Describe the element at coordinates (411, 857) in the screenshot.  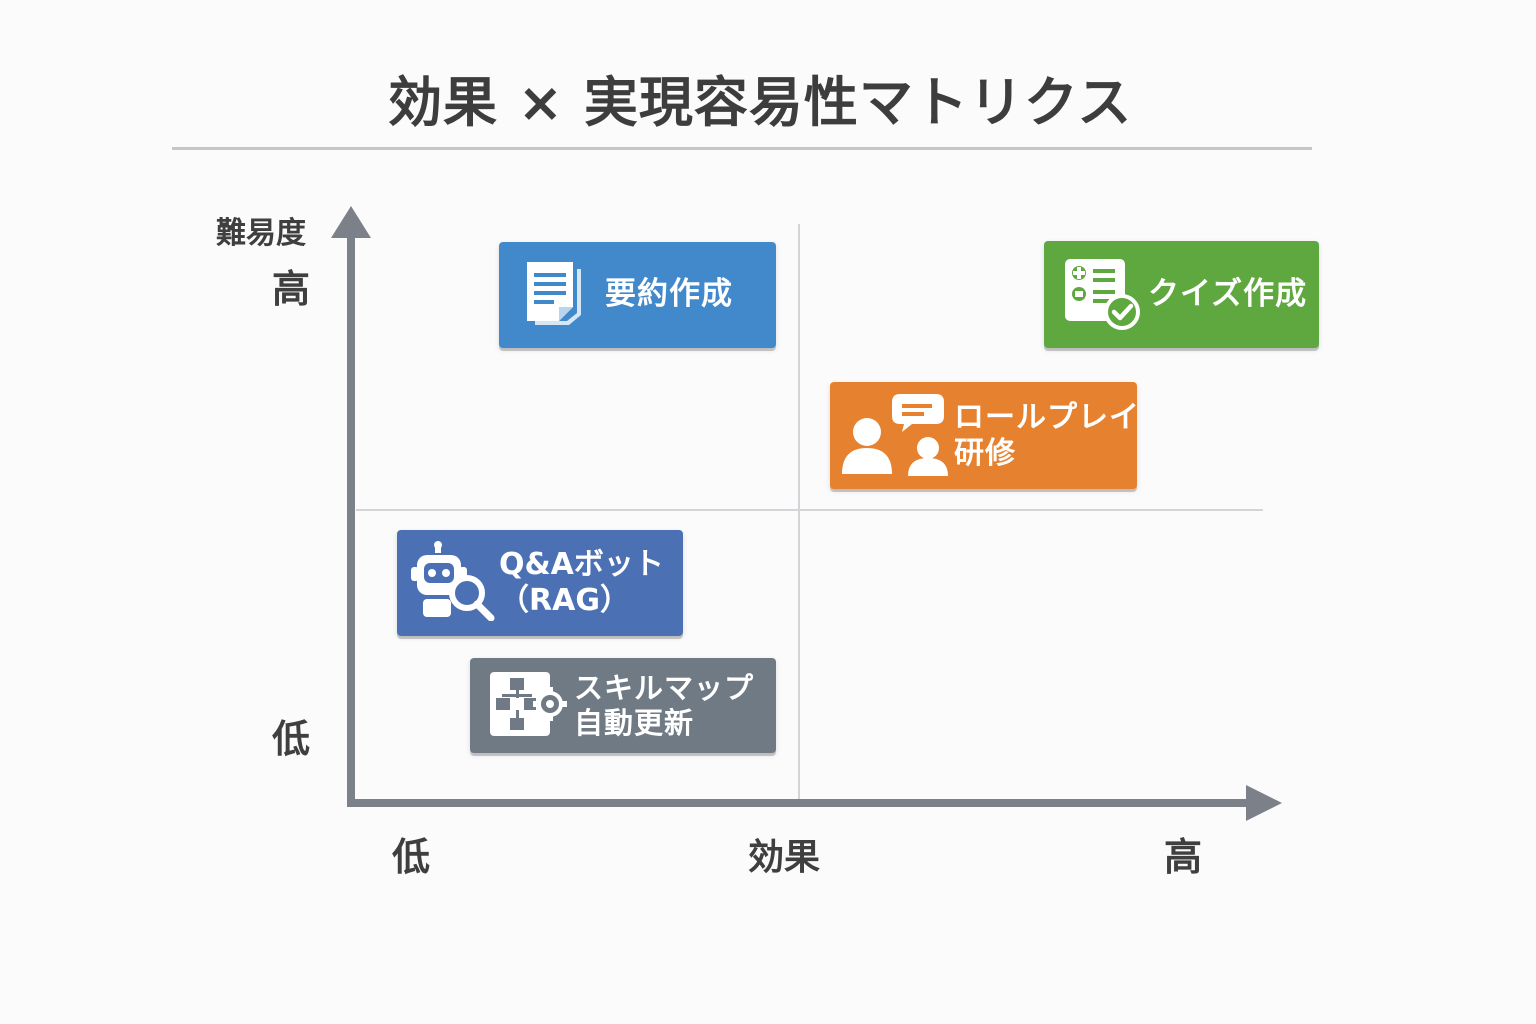
I see `x-axis-low-label: 低` at that location.